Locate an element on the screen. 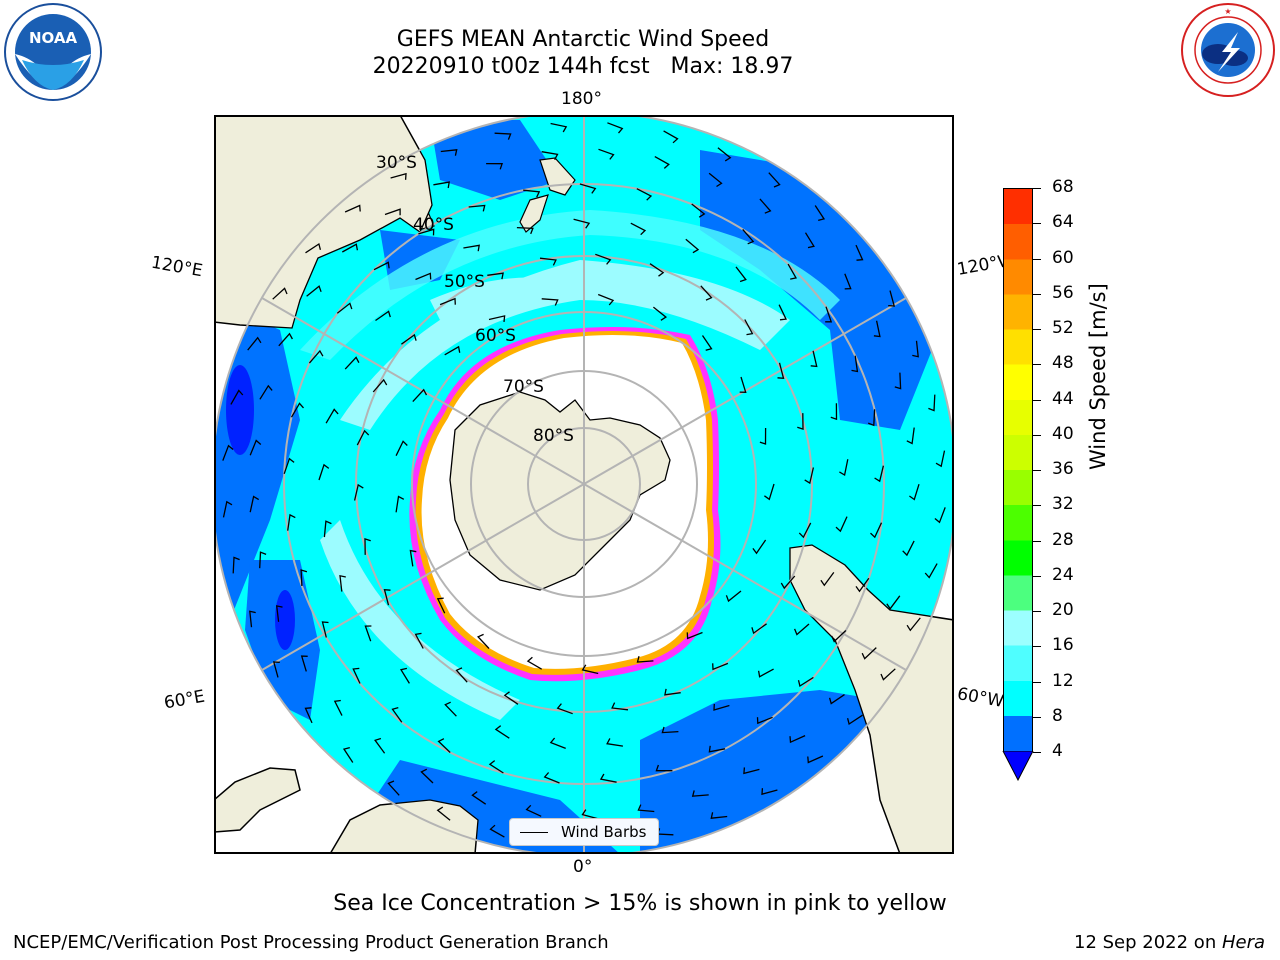 Image resolution: width=1280 pixels, height=960 pixels. colorbar-tick-label: 64 is located at coordinates (1063, 222).